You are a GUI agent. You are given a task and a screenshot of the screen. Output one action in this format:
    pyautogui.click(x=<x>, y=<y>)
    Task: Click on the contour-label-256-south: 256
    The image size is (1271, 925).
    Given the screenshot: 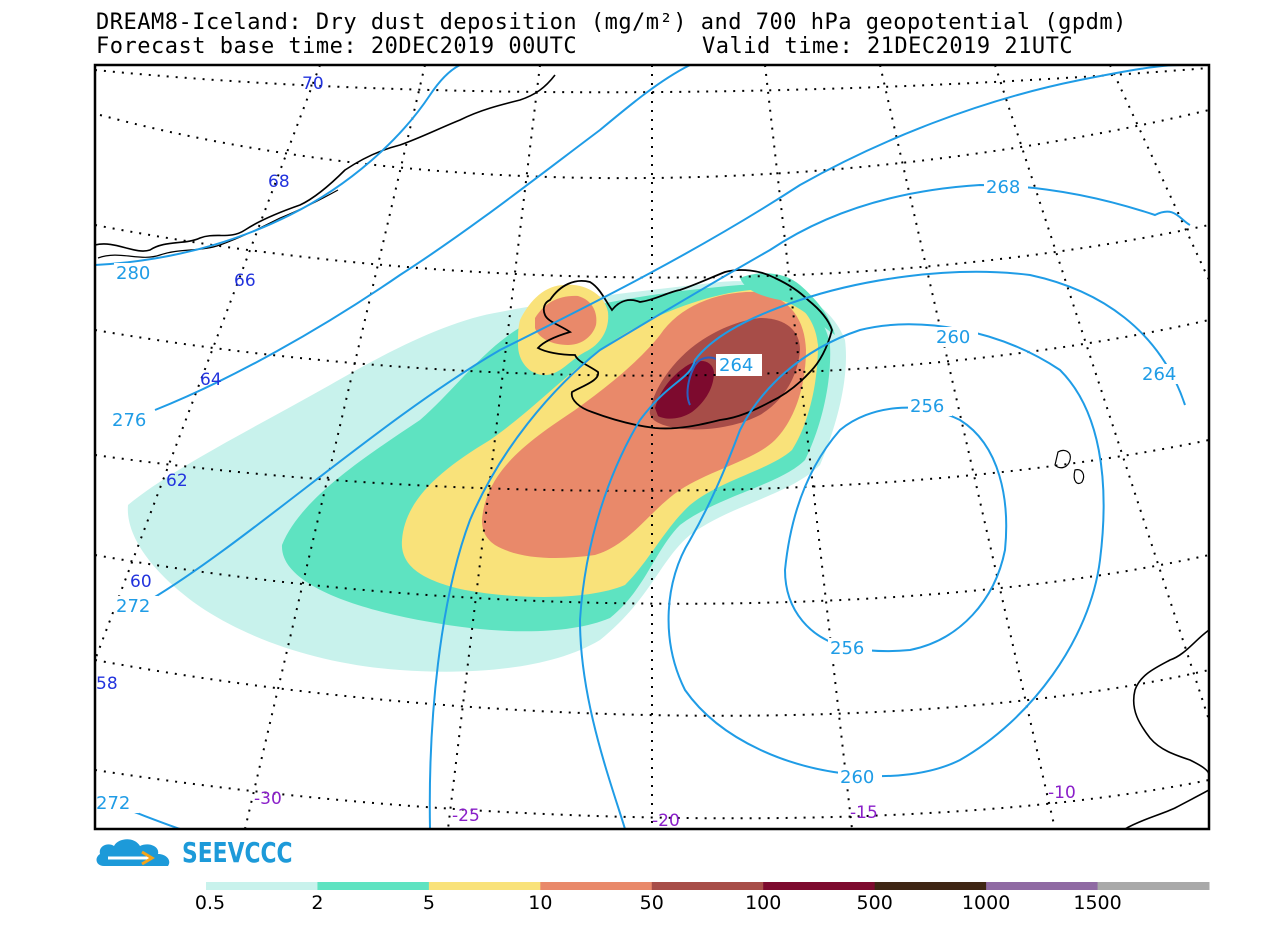 What is the action you would take?
    pyautogui.click(x=847, y=648)
    